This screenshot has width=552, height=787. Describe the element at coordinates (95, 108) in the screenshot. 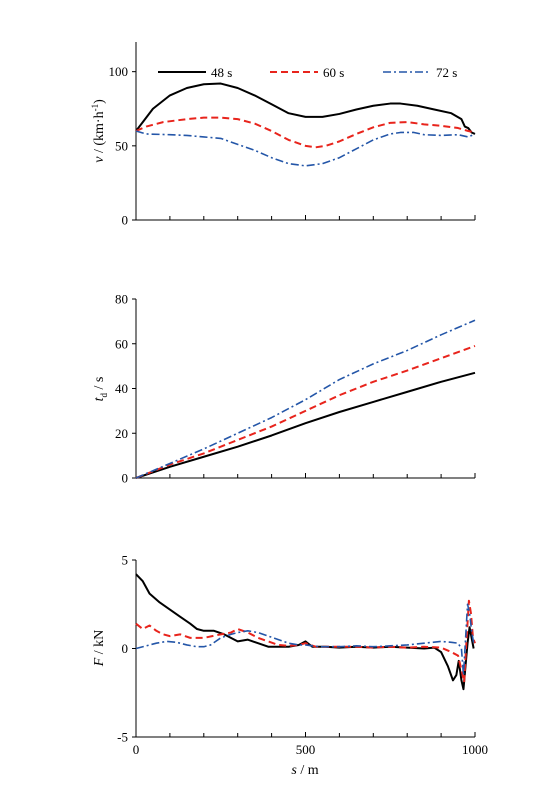

I see `y-axis-label-sup: -1` at that location.